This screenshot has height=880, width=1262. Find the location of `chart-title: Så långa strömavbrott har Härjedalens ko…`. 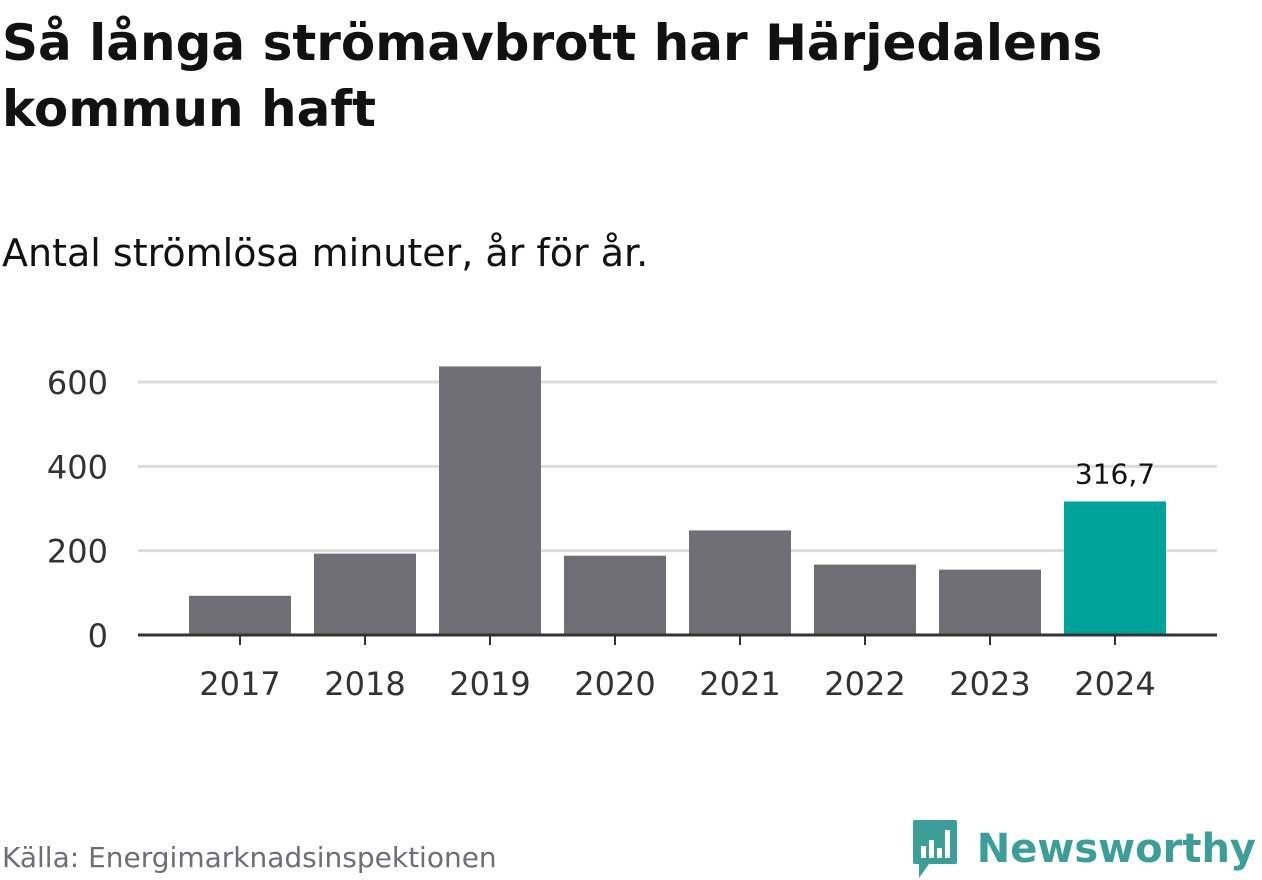

chart-title: Så långa strömavbrott har Härjedalens ko… is located at coordinates (552, 76).